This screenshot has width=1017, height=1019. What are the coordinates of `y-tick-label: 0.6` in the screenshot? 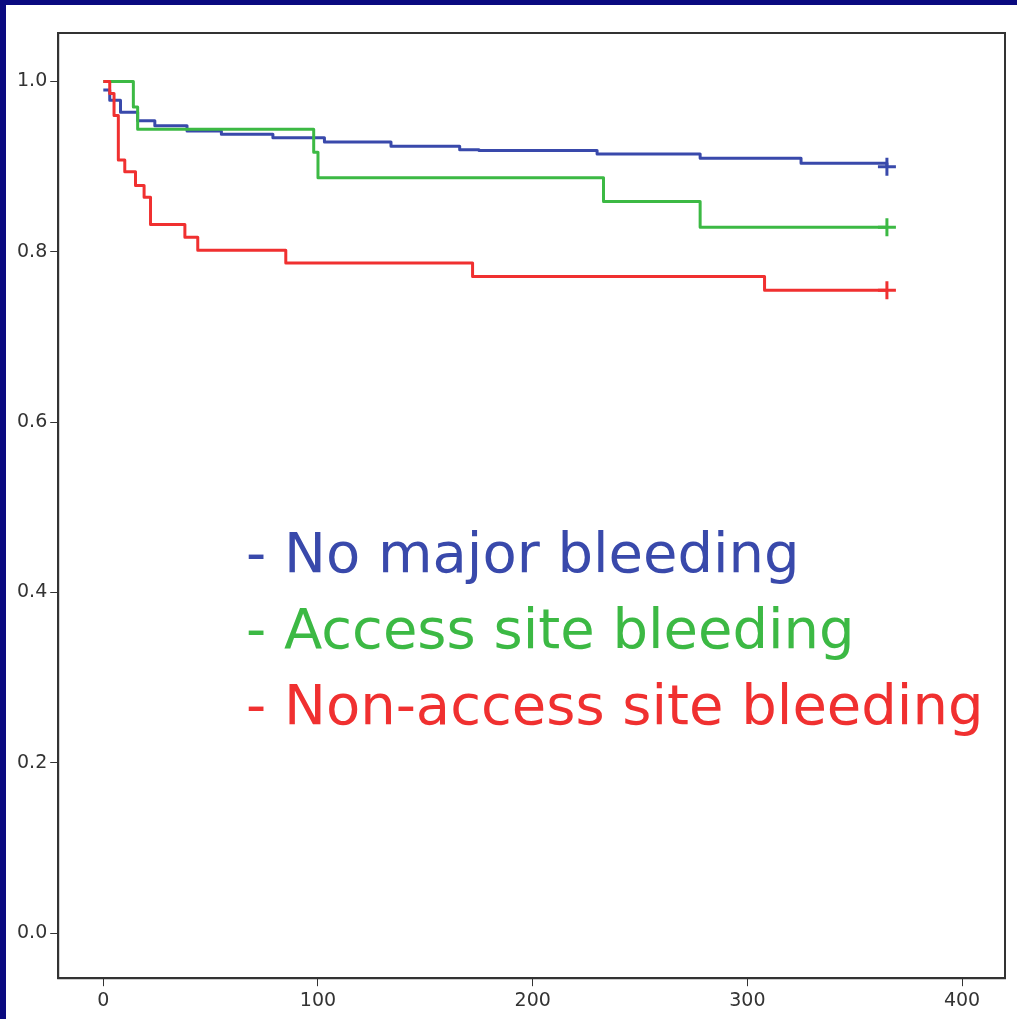 It's located at (32, 420).